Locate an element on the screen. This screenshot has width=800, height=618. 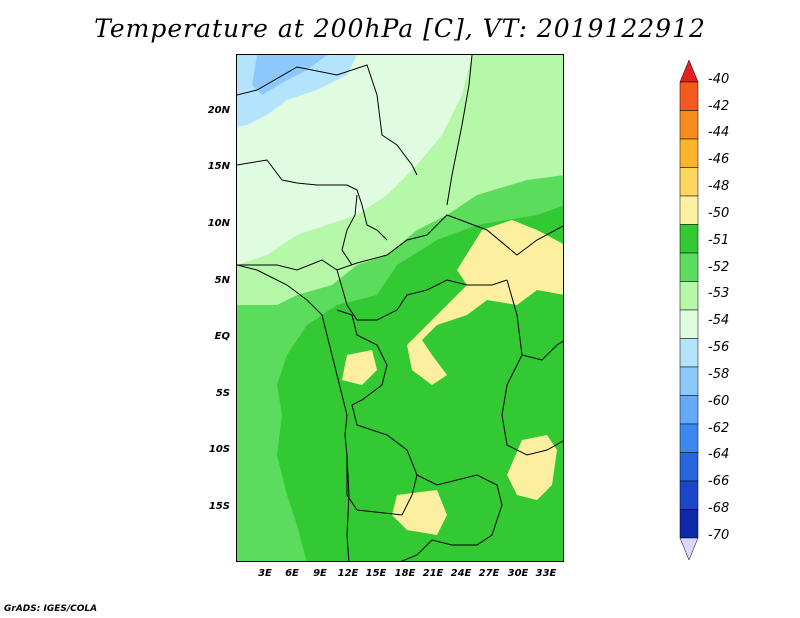
lon-label-18e: 18E is located at coordinates (405, 573).